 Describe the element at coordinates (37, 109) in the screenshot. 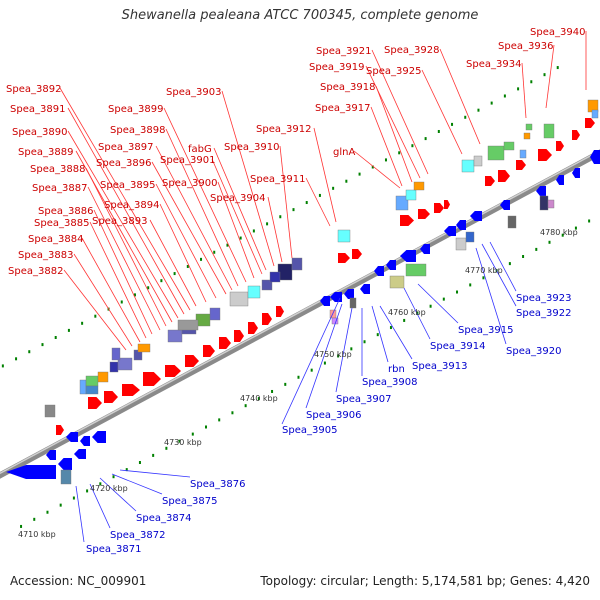

I see `gene-label: Spea_3891` at that location.